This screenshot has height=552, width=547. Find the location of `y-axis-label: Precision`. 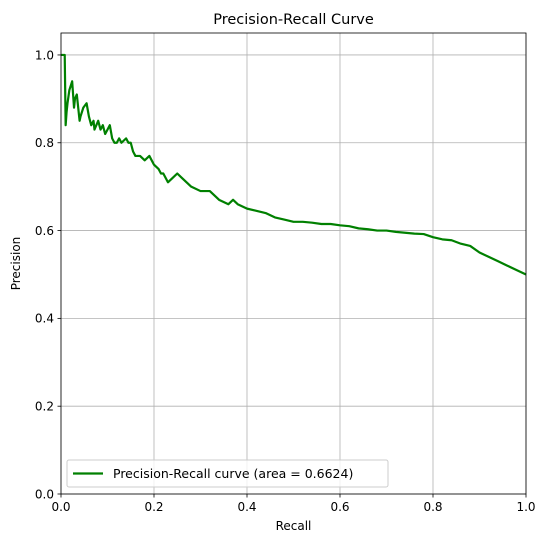

y-axis-label: Precision is located at coordinates (16, 264).